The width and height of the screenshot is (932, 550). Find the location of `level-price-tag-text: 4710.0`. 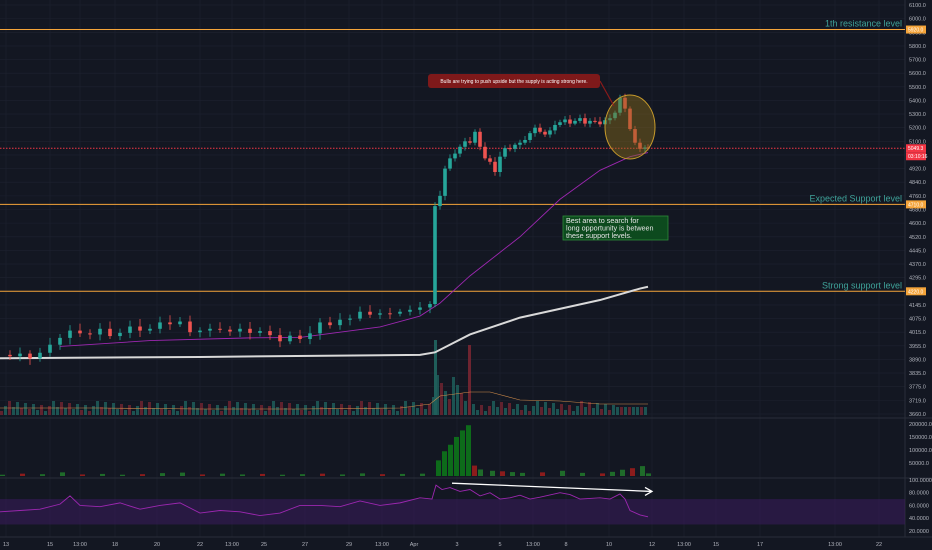

level-price-tag-text: 4710.0 is located at coordinates (916, 205).